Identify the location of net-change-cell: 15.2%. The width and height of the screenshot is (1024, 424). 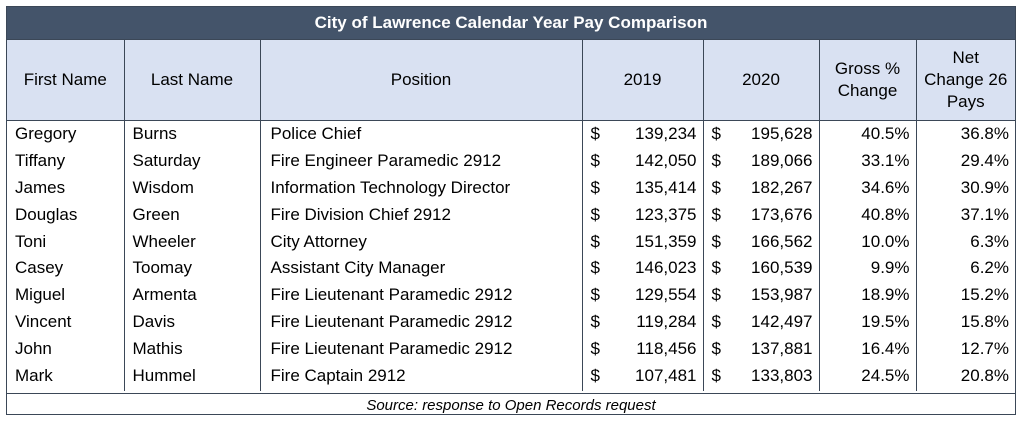
(965, 295).